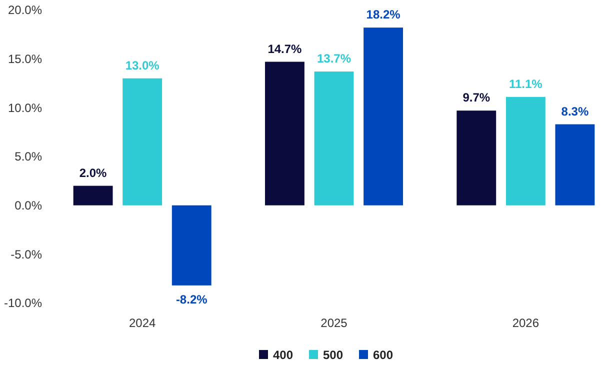 This screenshot has height=368, width=615. I want to click on legend-label: 400, so click(283, 355).